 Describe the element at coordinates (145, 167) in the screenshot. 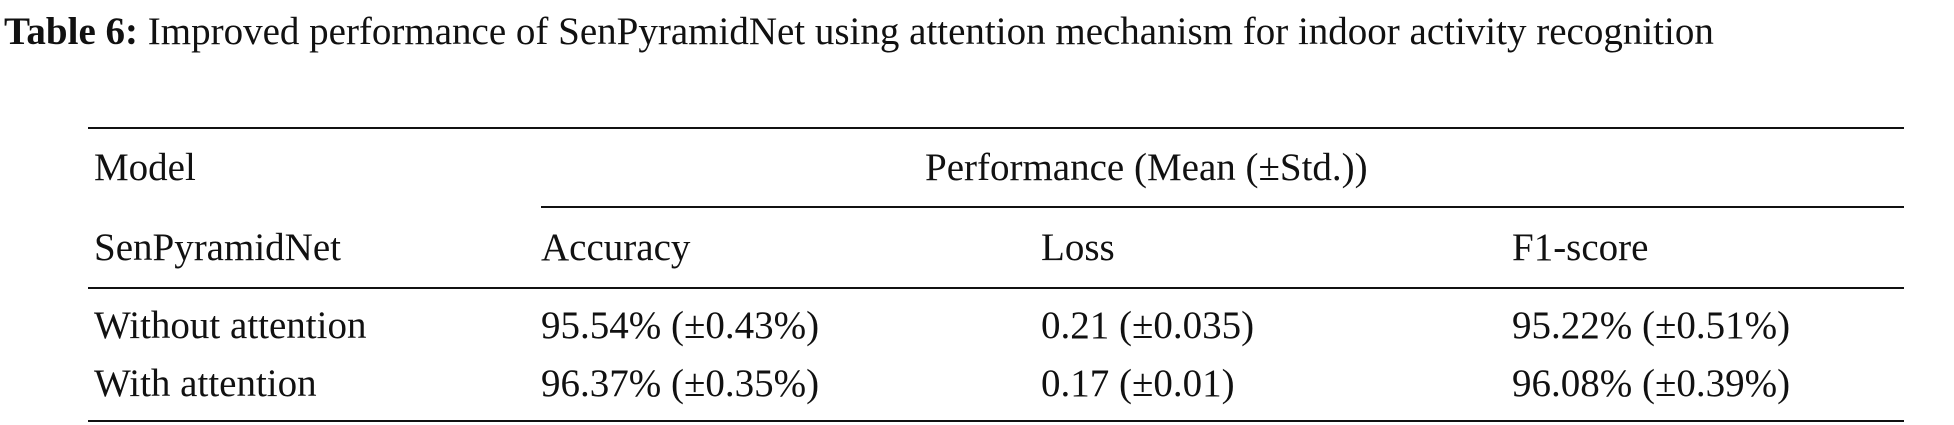

I see `header-cell: Model` at that location.